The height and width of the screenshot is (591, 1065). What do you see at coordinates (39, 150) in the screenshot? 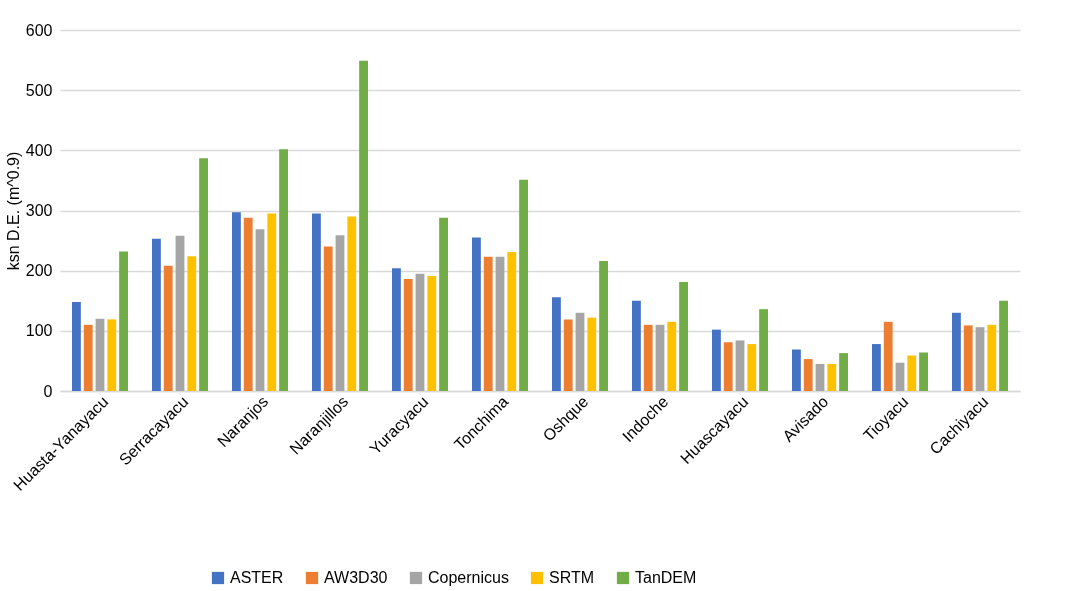
I see `y-tick-label: 400` at bounding box center [39, 150].